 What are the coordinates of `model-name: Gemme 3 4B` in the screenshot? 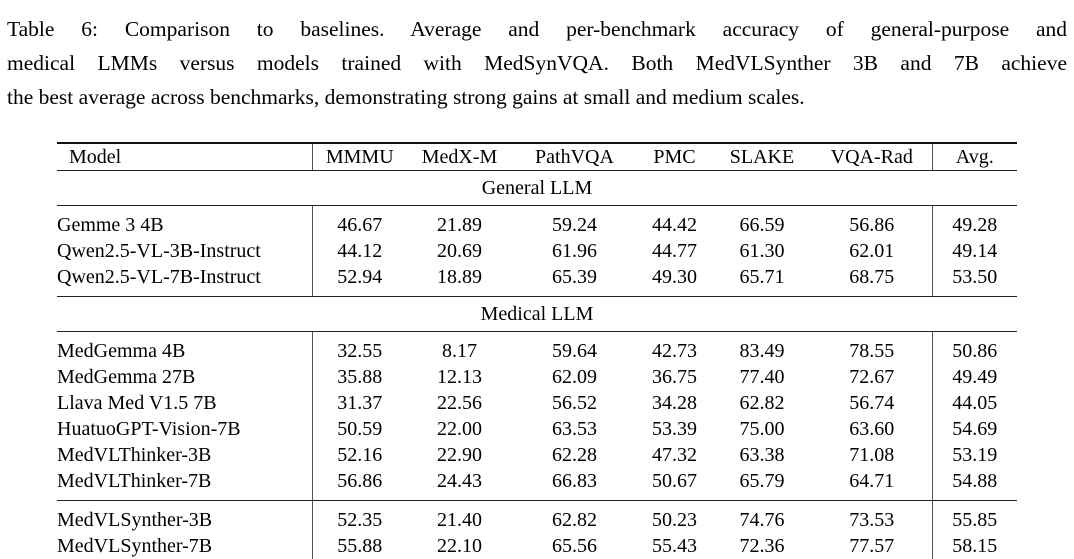 It's located at (185, 221).